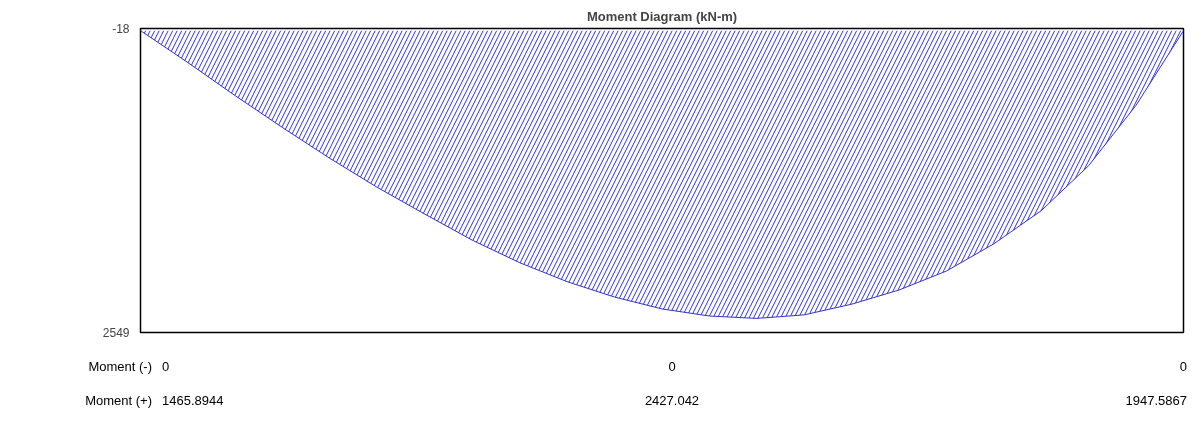 The width and height of the screenshot is (1197, 438). I want to click on text: 2427.042, so click(672, 401).